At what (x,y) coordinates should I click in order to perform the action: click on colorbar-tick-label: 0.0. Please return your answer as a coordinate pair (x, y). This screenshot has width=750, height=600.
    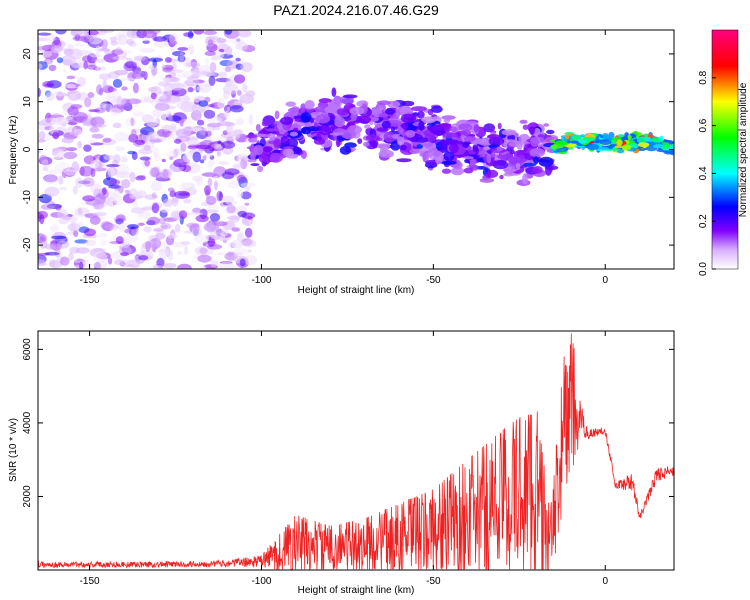
    Looking at the image, I should click on (703, 269).